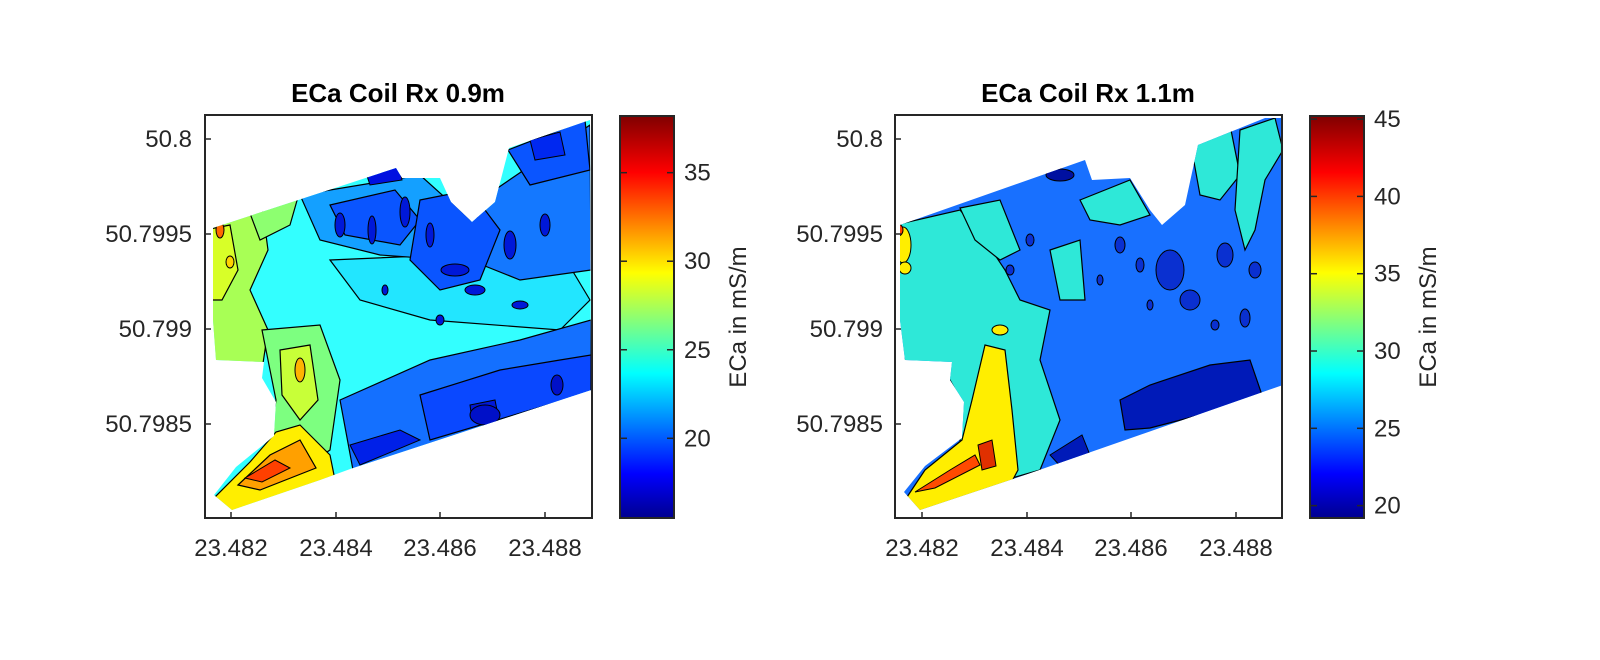 Image resolution: width=1600 pixels, height=660 pixels. I want to click on colorbar: 20 25 30 35 40 45 ECa in mS/m, so click(1375, 313).